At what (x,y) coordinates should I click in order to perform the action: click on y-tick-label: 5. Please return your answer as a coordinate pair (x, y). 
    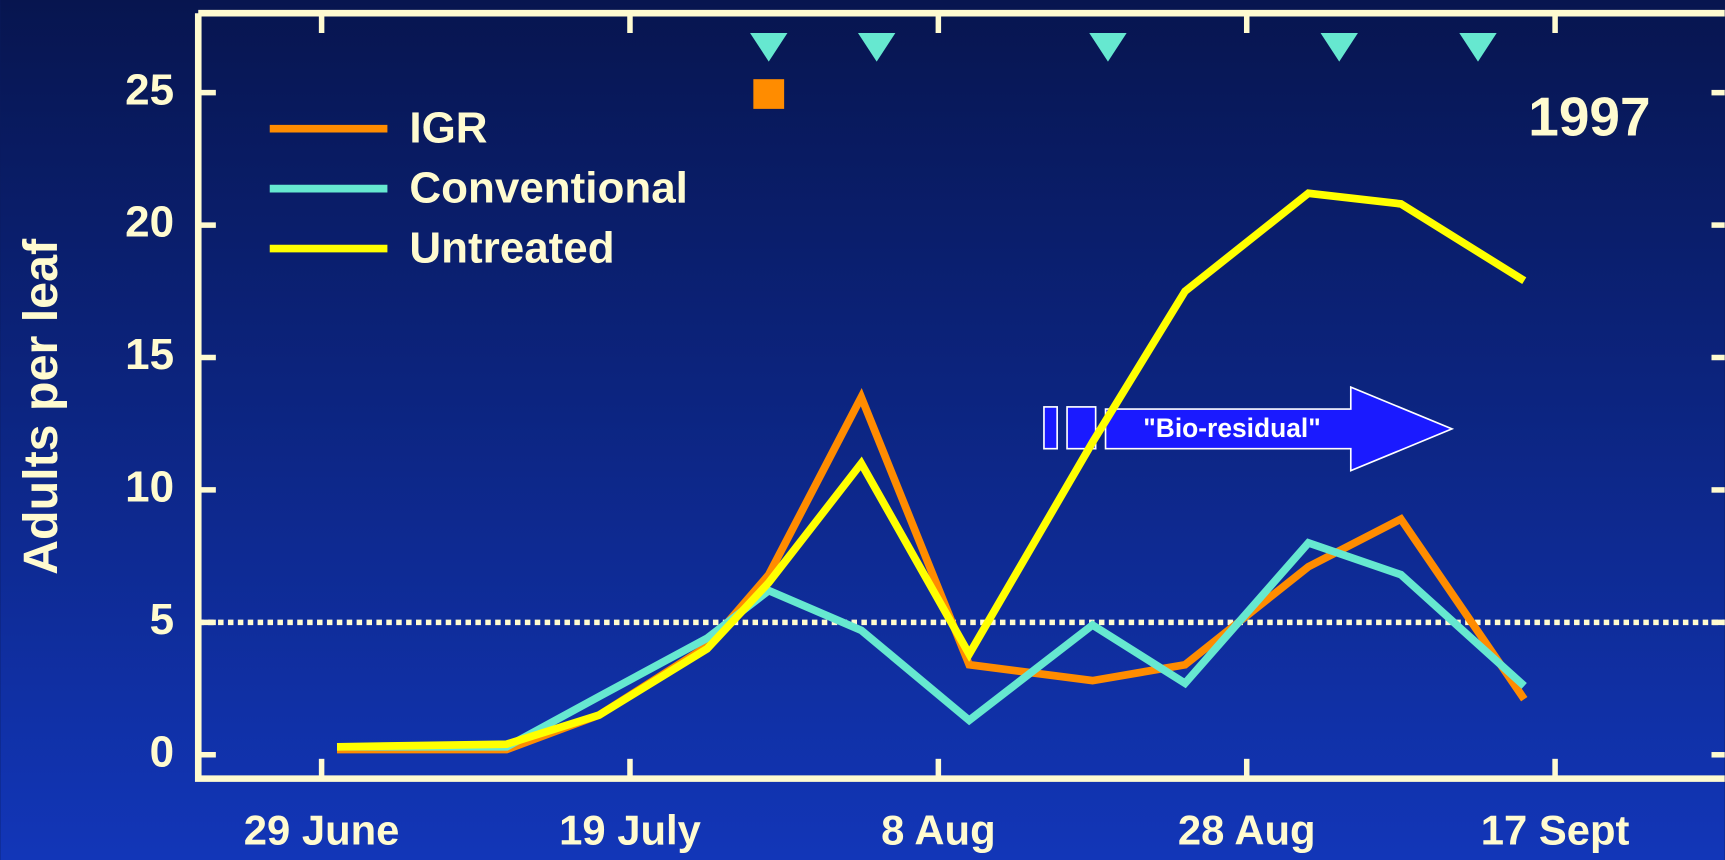
    Looking at the image, I should click on (162, 619).